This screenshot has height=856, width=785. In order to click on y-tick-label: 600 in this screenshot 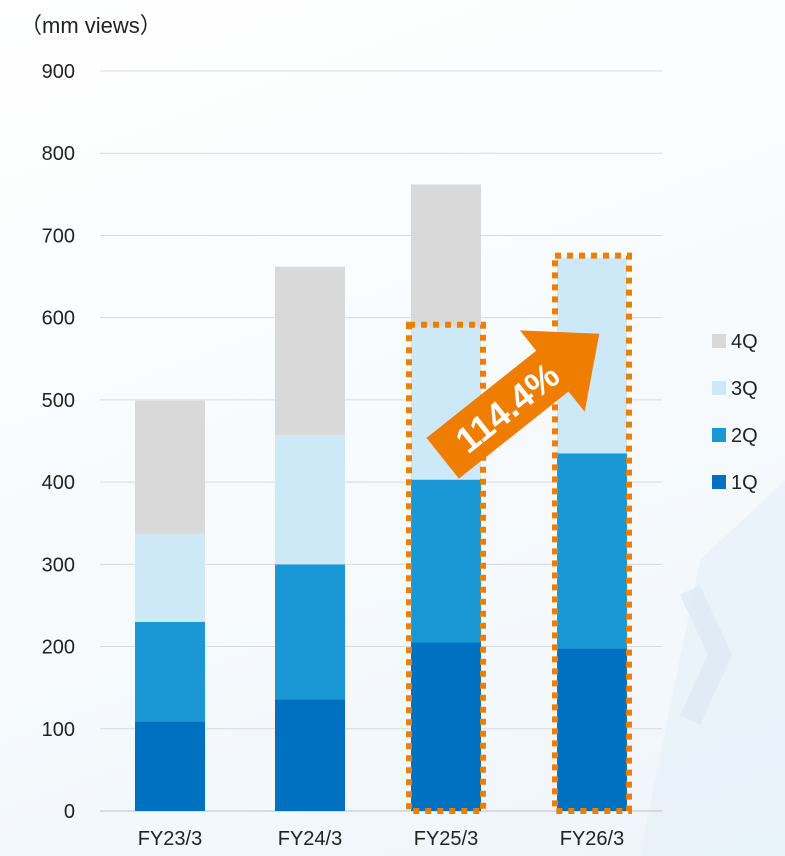, I will do `click(58, 319)`.